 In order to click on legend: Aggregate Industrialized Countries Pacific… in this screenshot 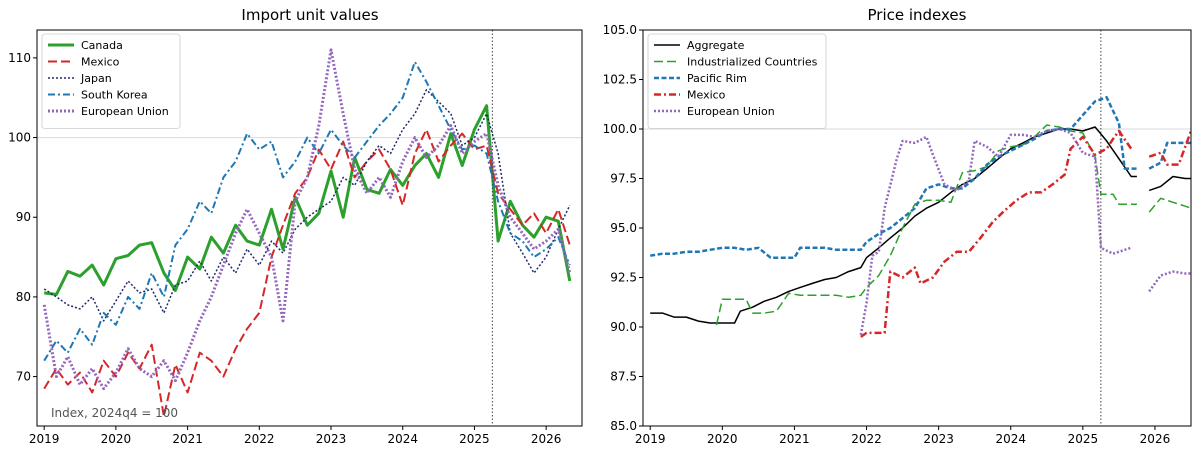, I will do `click(737, 81)`.